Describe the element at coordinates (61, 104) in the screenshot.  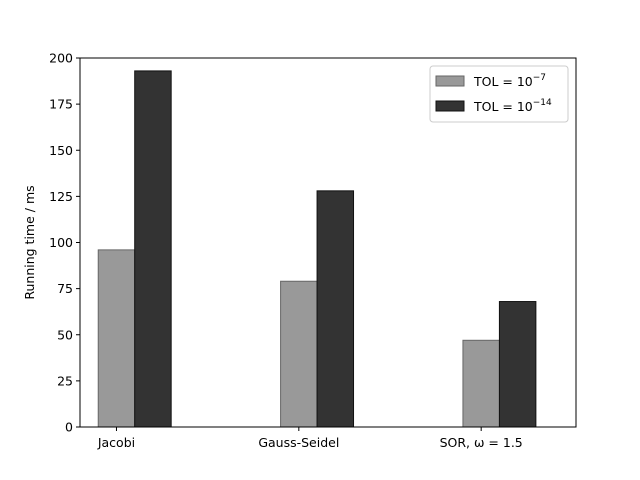
I see `y-tick-label: 175` at that location.